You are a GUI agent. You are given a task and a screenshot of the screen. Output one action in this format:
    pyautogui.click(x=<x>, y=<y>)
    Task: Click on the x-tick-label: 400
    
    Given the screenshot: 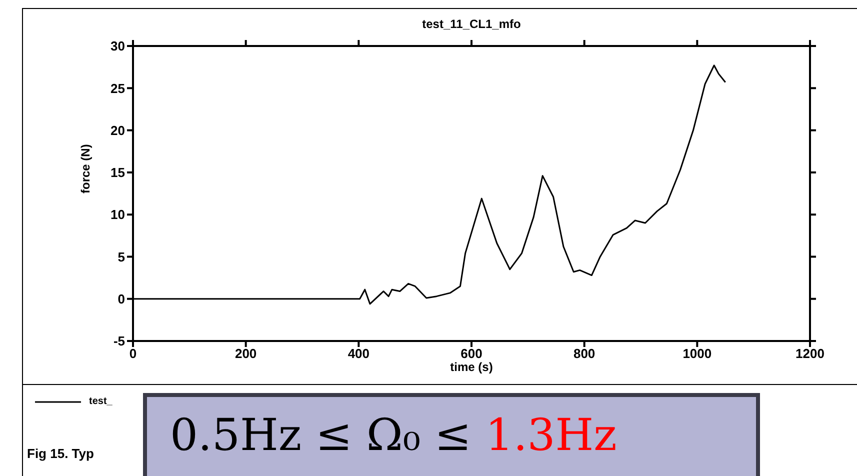 What is the action you would take?
    pyautogui.click(x=359, y=354)
    